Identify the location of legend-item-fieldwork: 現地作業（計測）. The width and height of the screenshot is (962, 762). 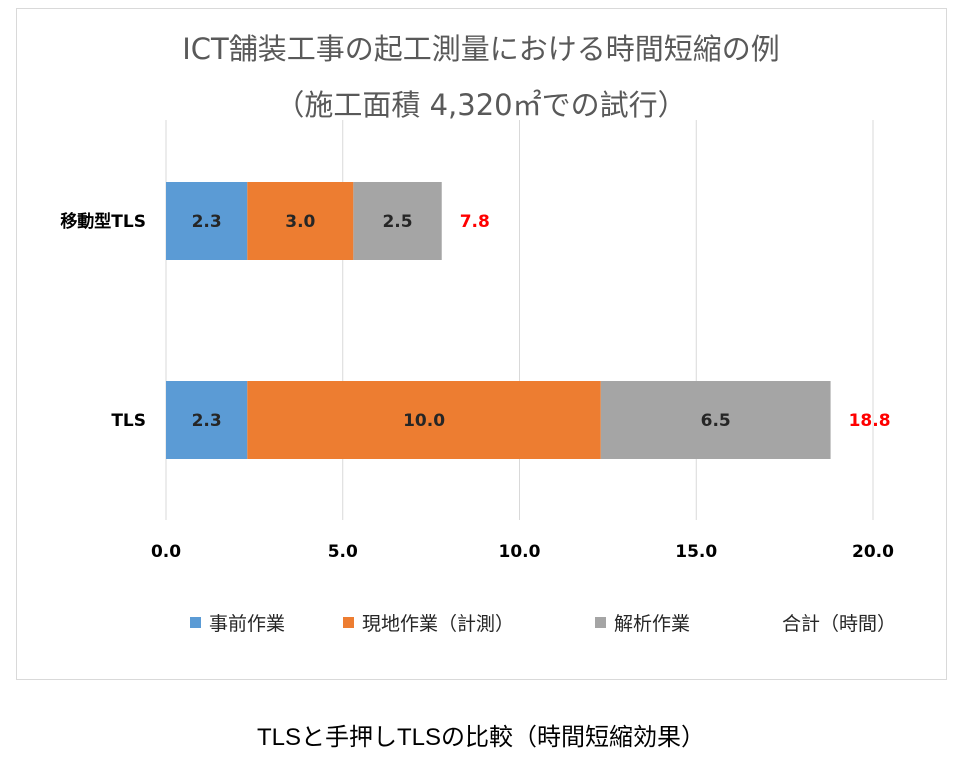
(428, 624).